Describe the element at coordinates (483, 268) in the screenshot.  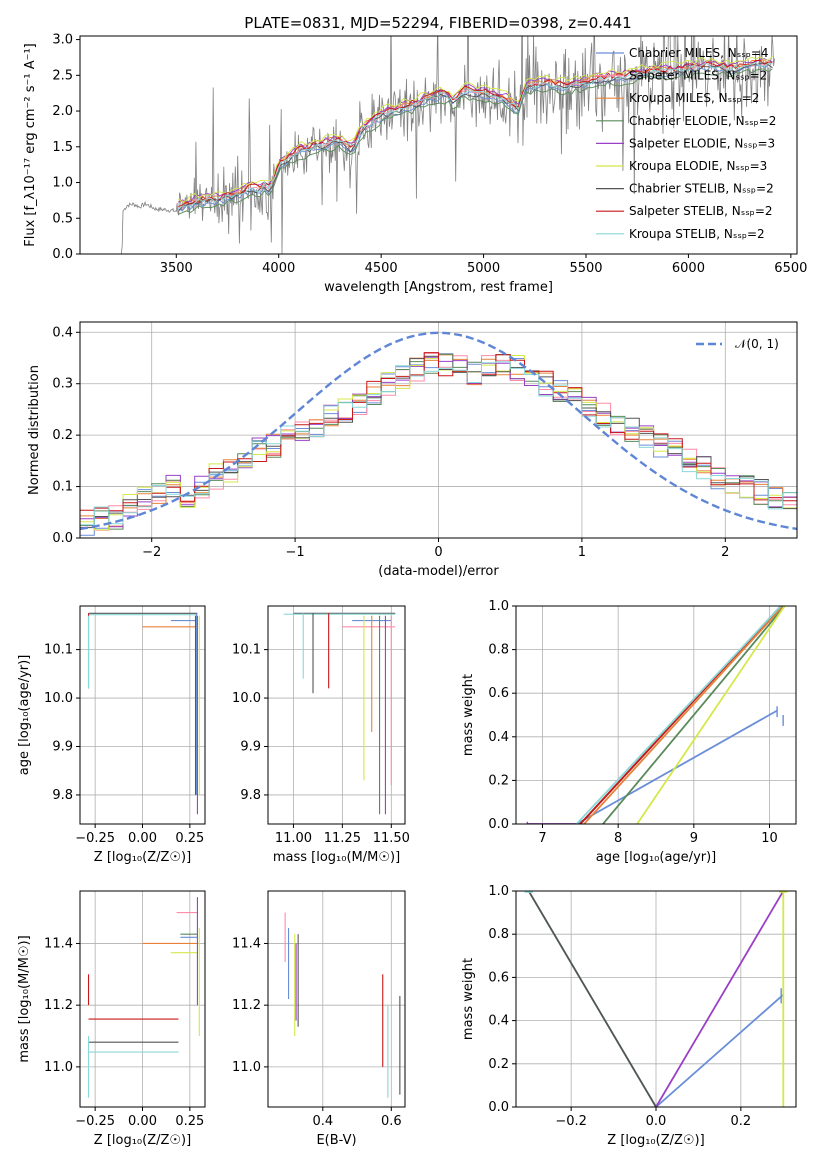
I see `x-tick-label: 5000` at that location.